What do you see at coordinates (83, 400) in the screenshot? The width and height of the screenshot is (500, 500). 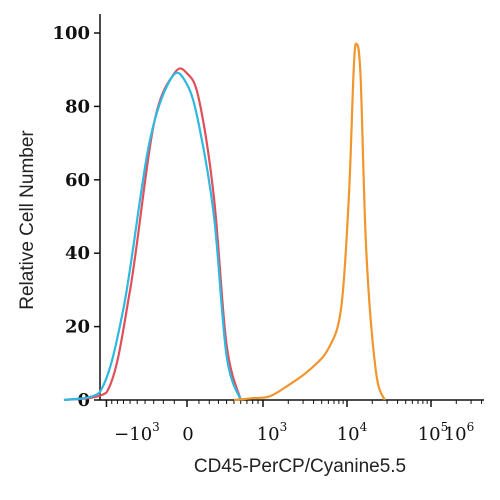 I see `y-tick-label: 0` at bounding box center [83, 400].